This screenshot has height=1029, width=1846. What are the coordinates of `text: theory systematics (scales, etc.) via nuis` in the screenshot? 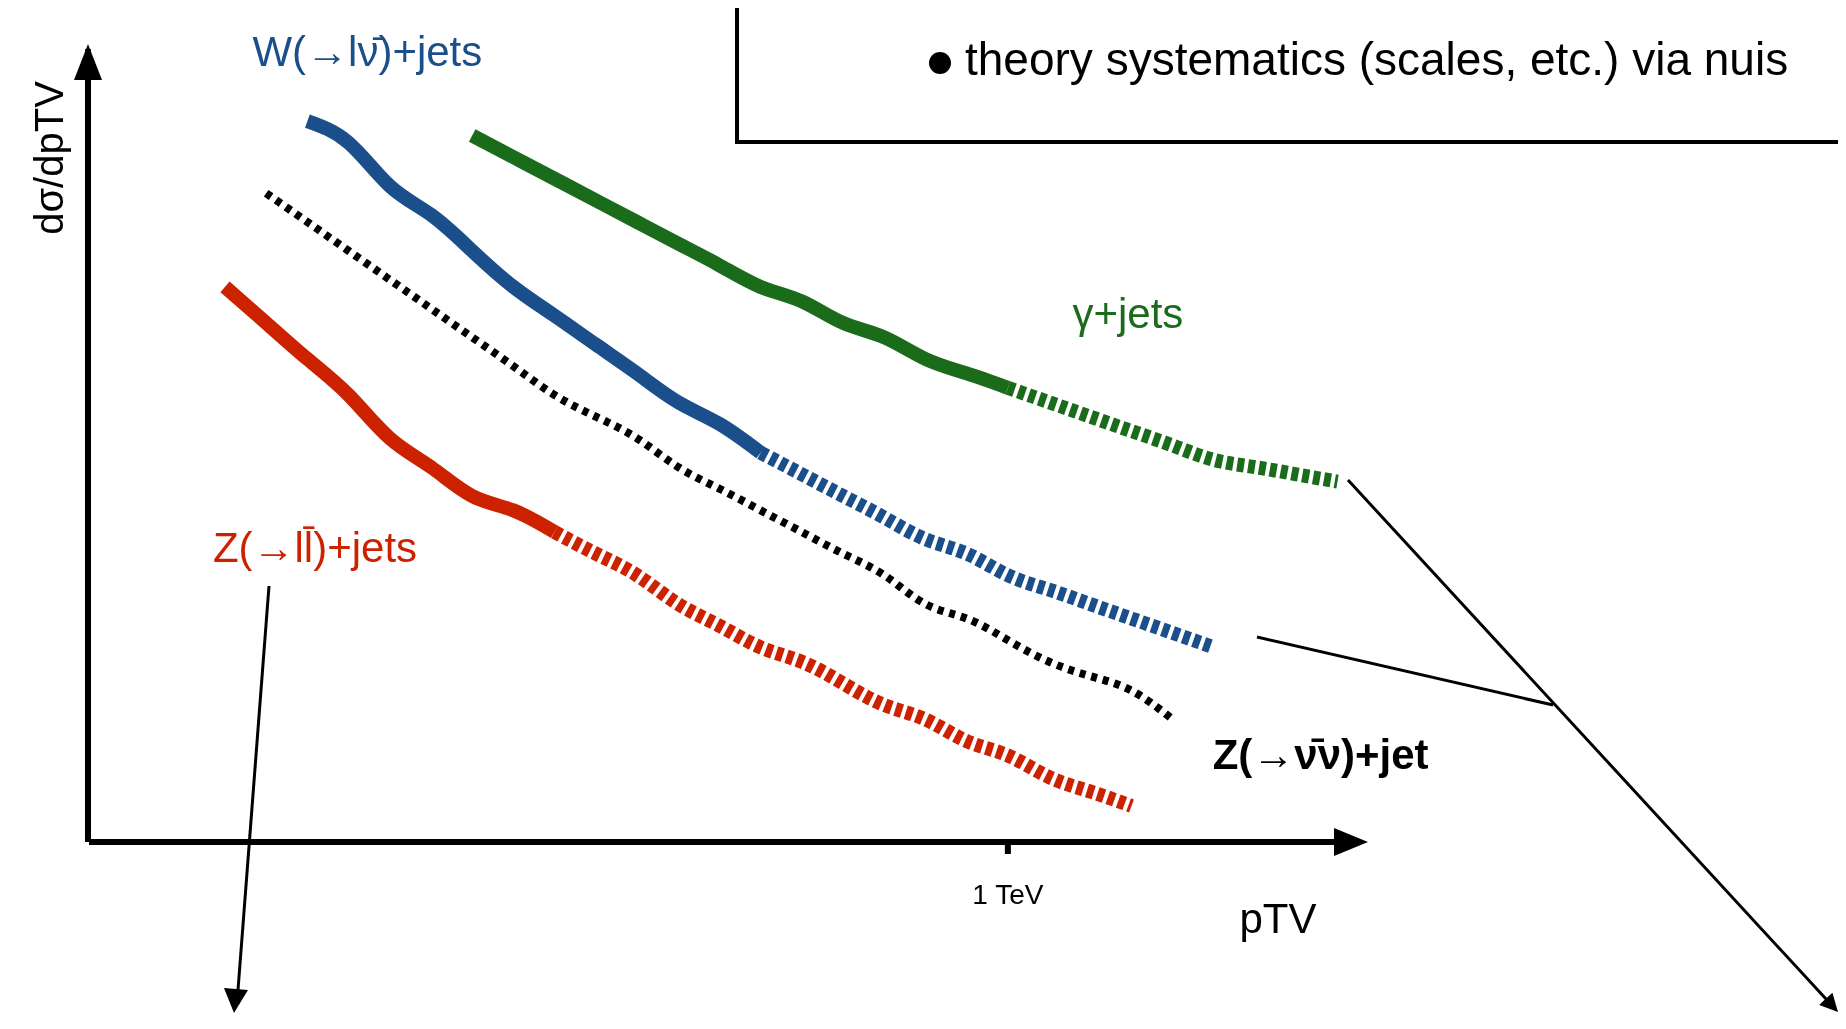 It's located at (1377, 59).